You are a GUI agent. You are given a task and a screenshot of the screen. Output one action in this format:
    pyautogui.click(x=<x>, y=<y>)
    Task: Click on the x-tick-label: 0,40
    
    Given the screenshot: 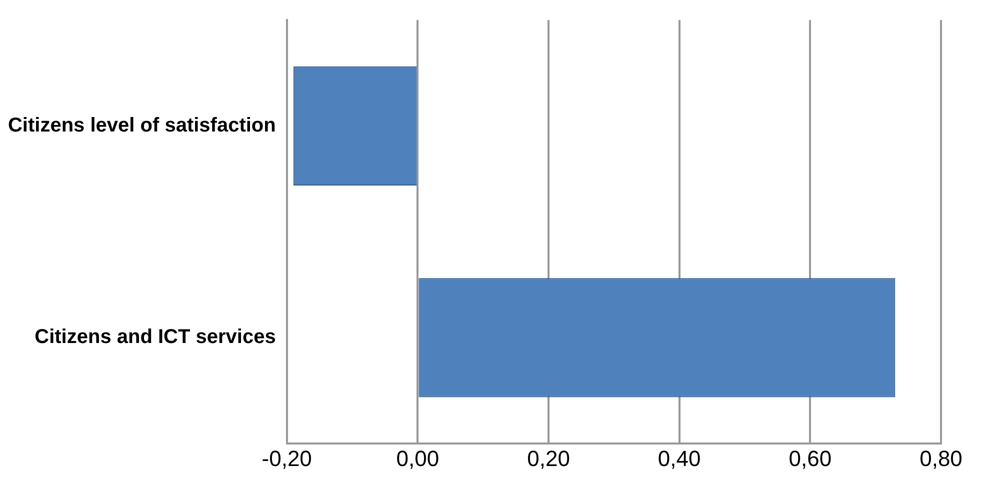 What is the action you would take?
    pyautogui.click(x=679, y=458)
    